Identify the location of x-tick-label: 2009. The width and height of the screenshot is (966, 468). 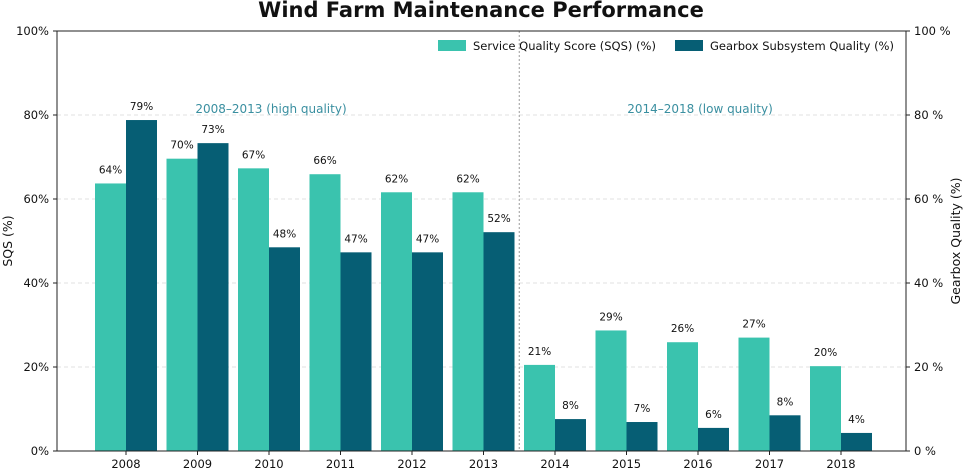
(197, 462).